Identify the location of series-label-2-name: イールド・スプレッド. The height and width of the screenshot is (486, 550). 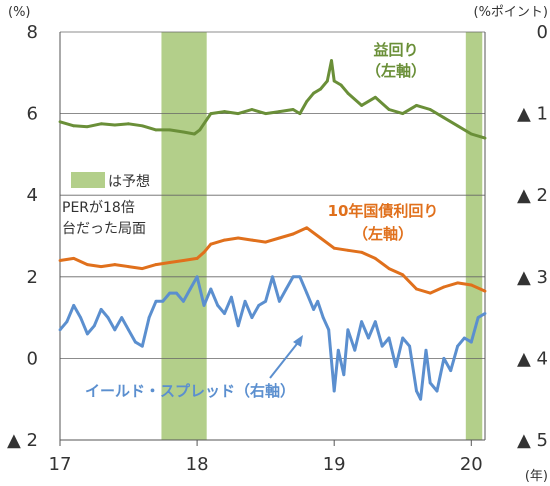
(160, 391).